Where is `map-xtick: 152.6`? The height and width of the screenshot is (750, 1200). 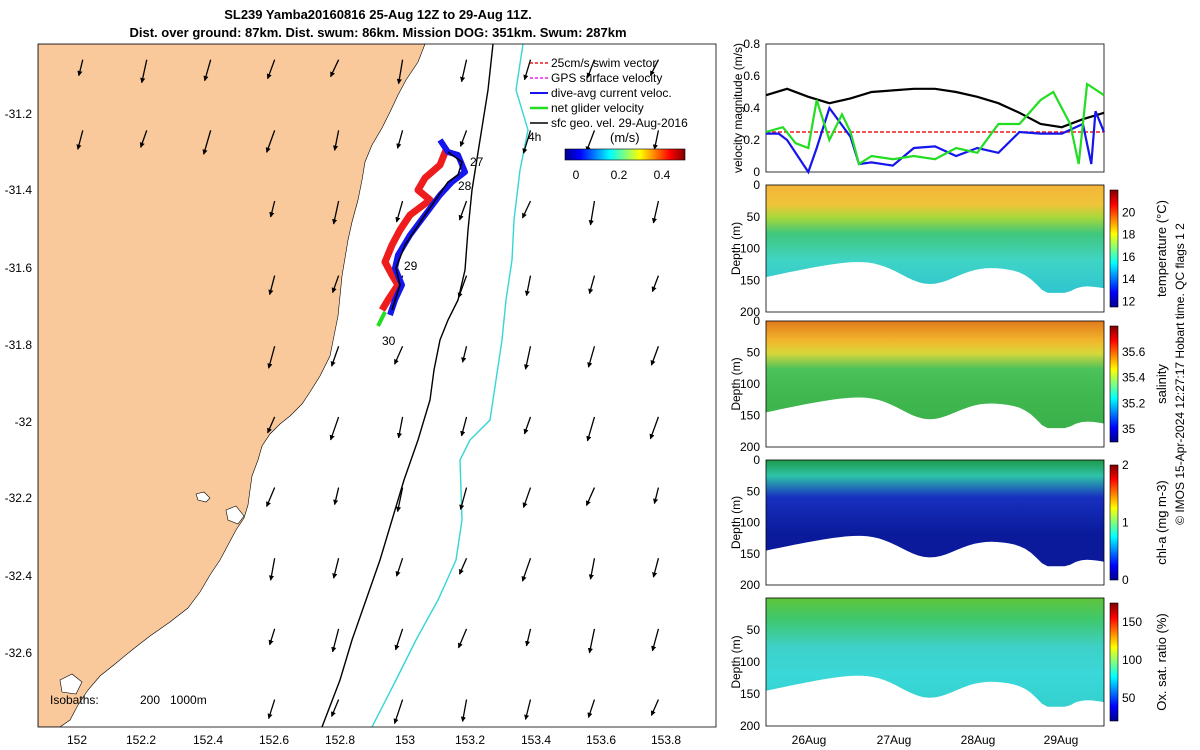
map-xtick: 152.6 is located at coordinates (274, 740).